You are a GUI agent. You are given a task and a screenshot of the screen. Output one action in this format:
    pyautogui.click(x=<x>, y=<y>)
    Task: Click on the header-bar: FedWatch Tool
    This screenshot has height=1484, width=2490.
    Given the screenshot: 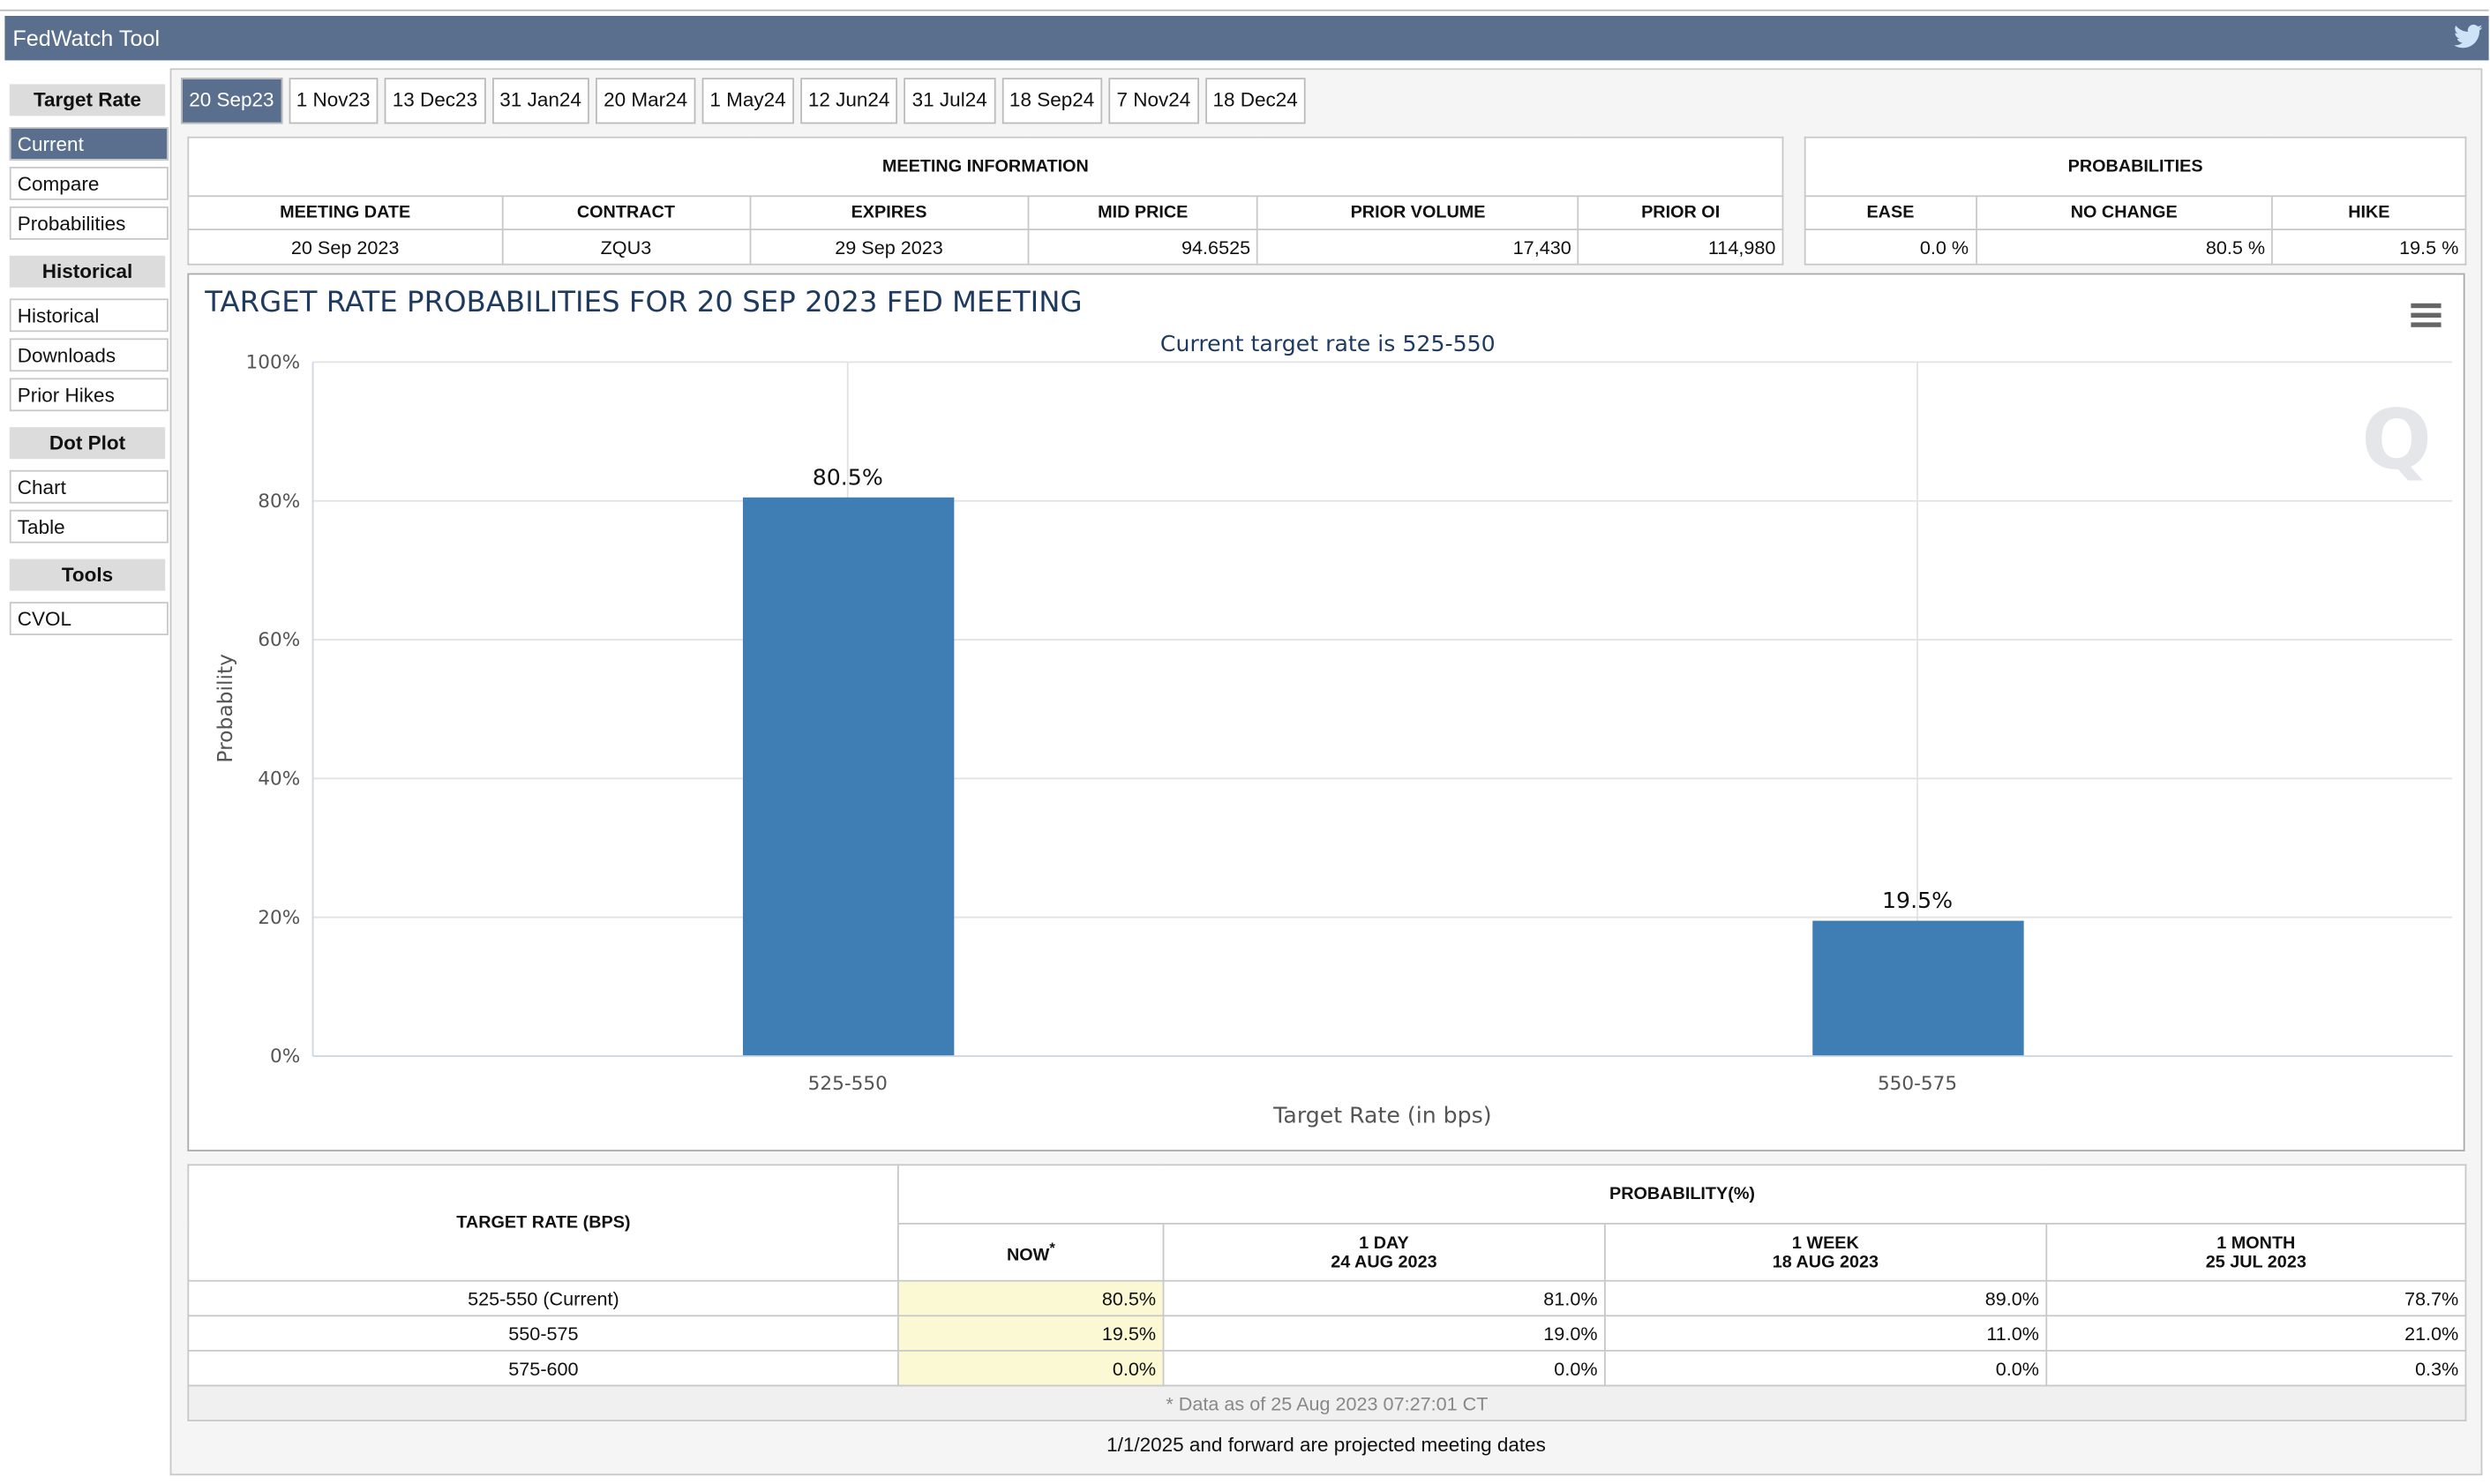 What is the action you would take?
    pyautogui.click(x=1246, y=38)
    